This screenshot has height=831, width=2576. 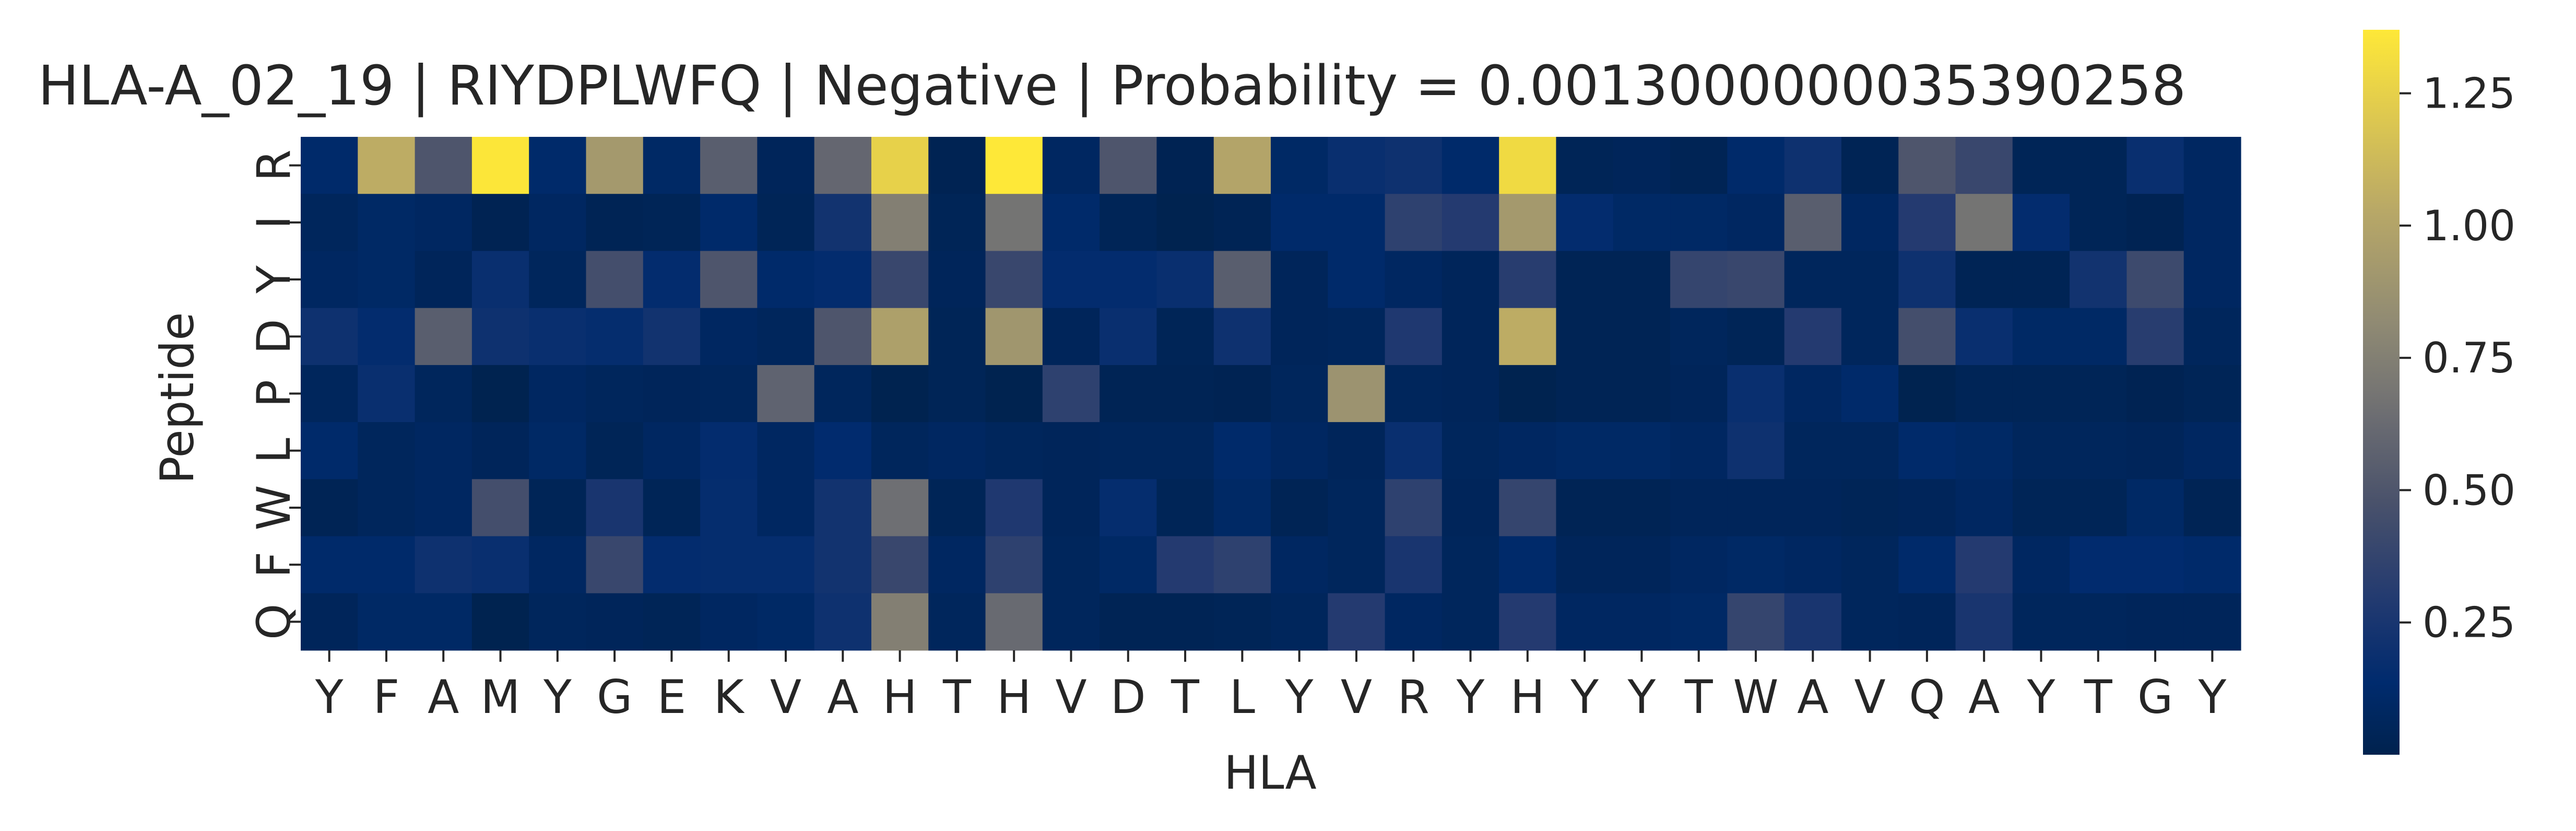 I want to click on x-tick-label: R, so click(x=1413, y=697).